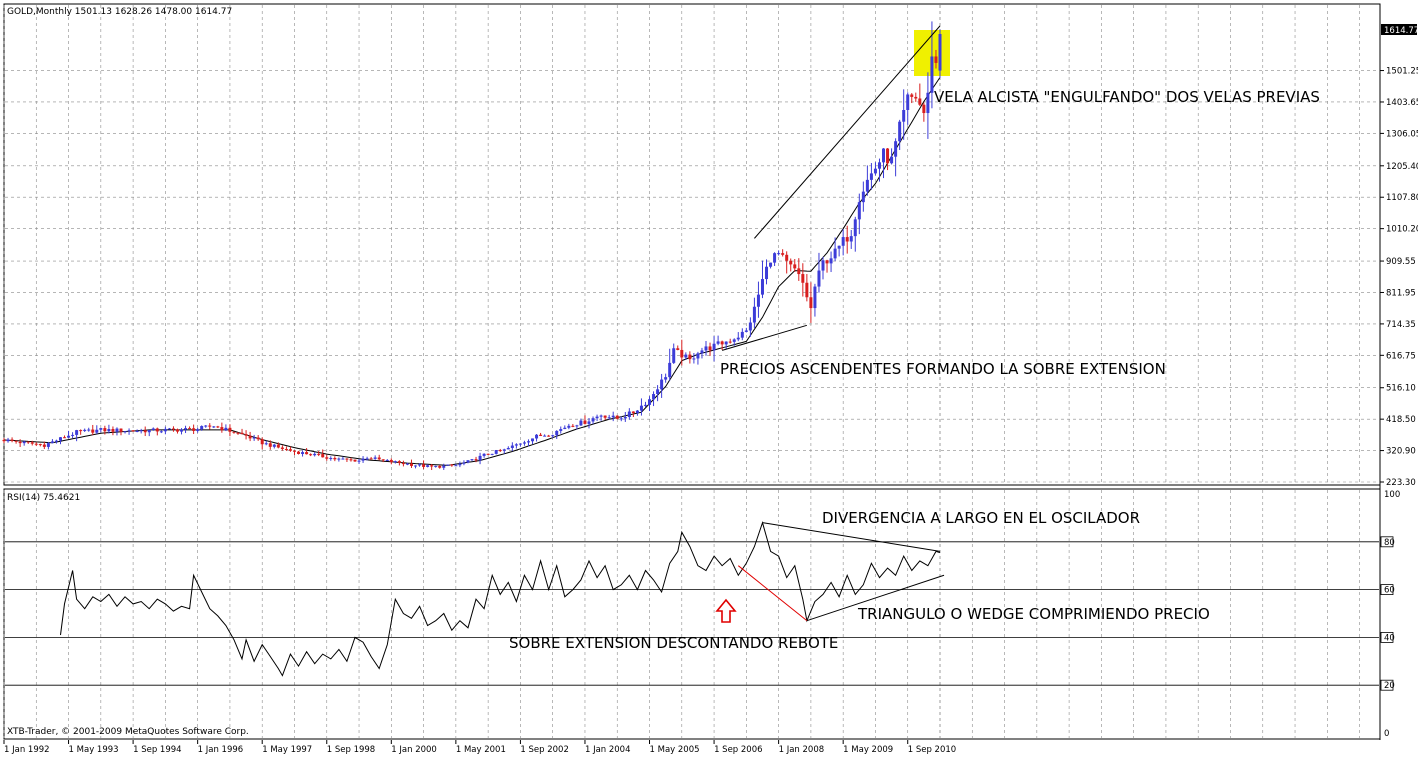 The image size is (1418, 757). I want to click on rsi-trendline-divergence, so click(772, 593).